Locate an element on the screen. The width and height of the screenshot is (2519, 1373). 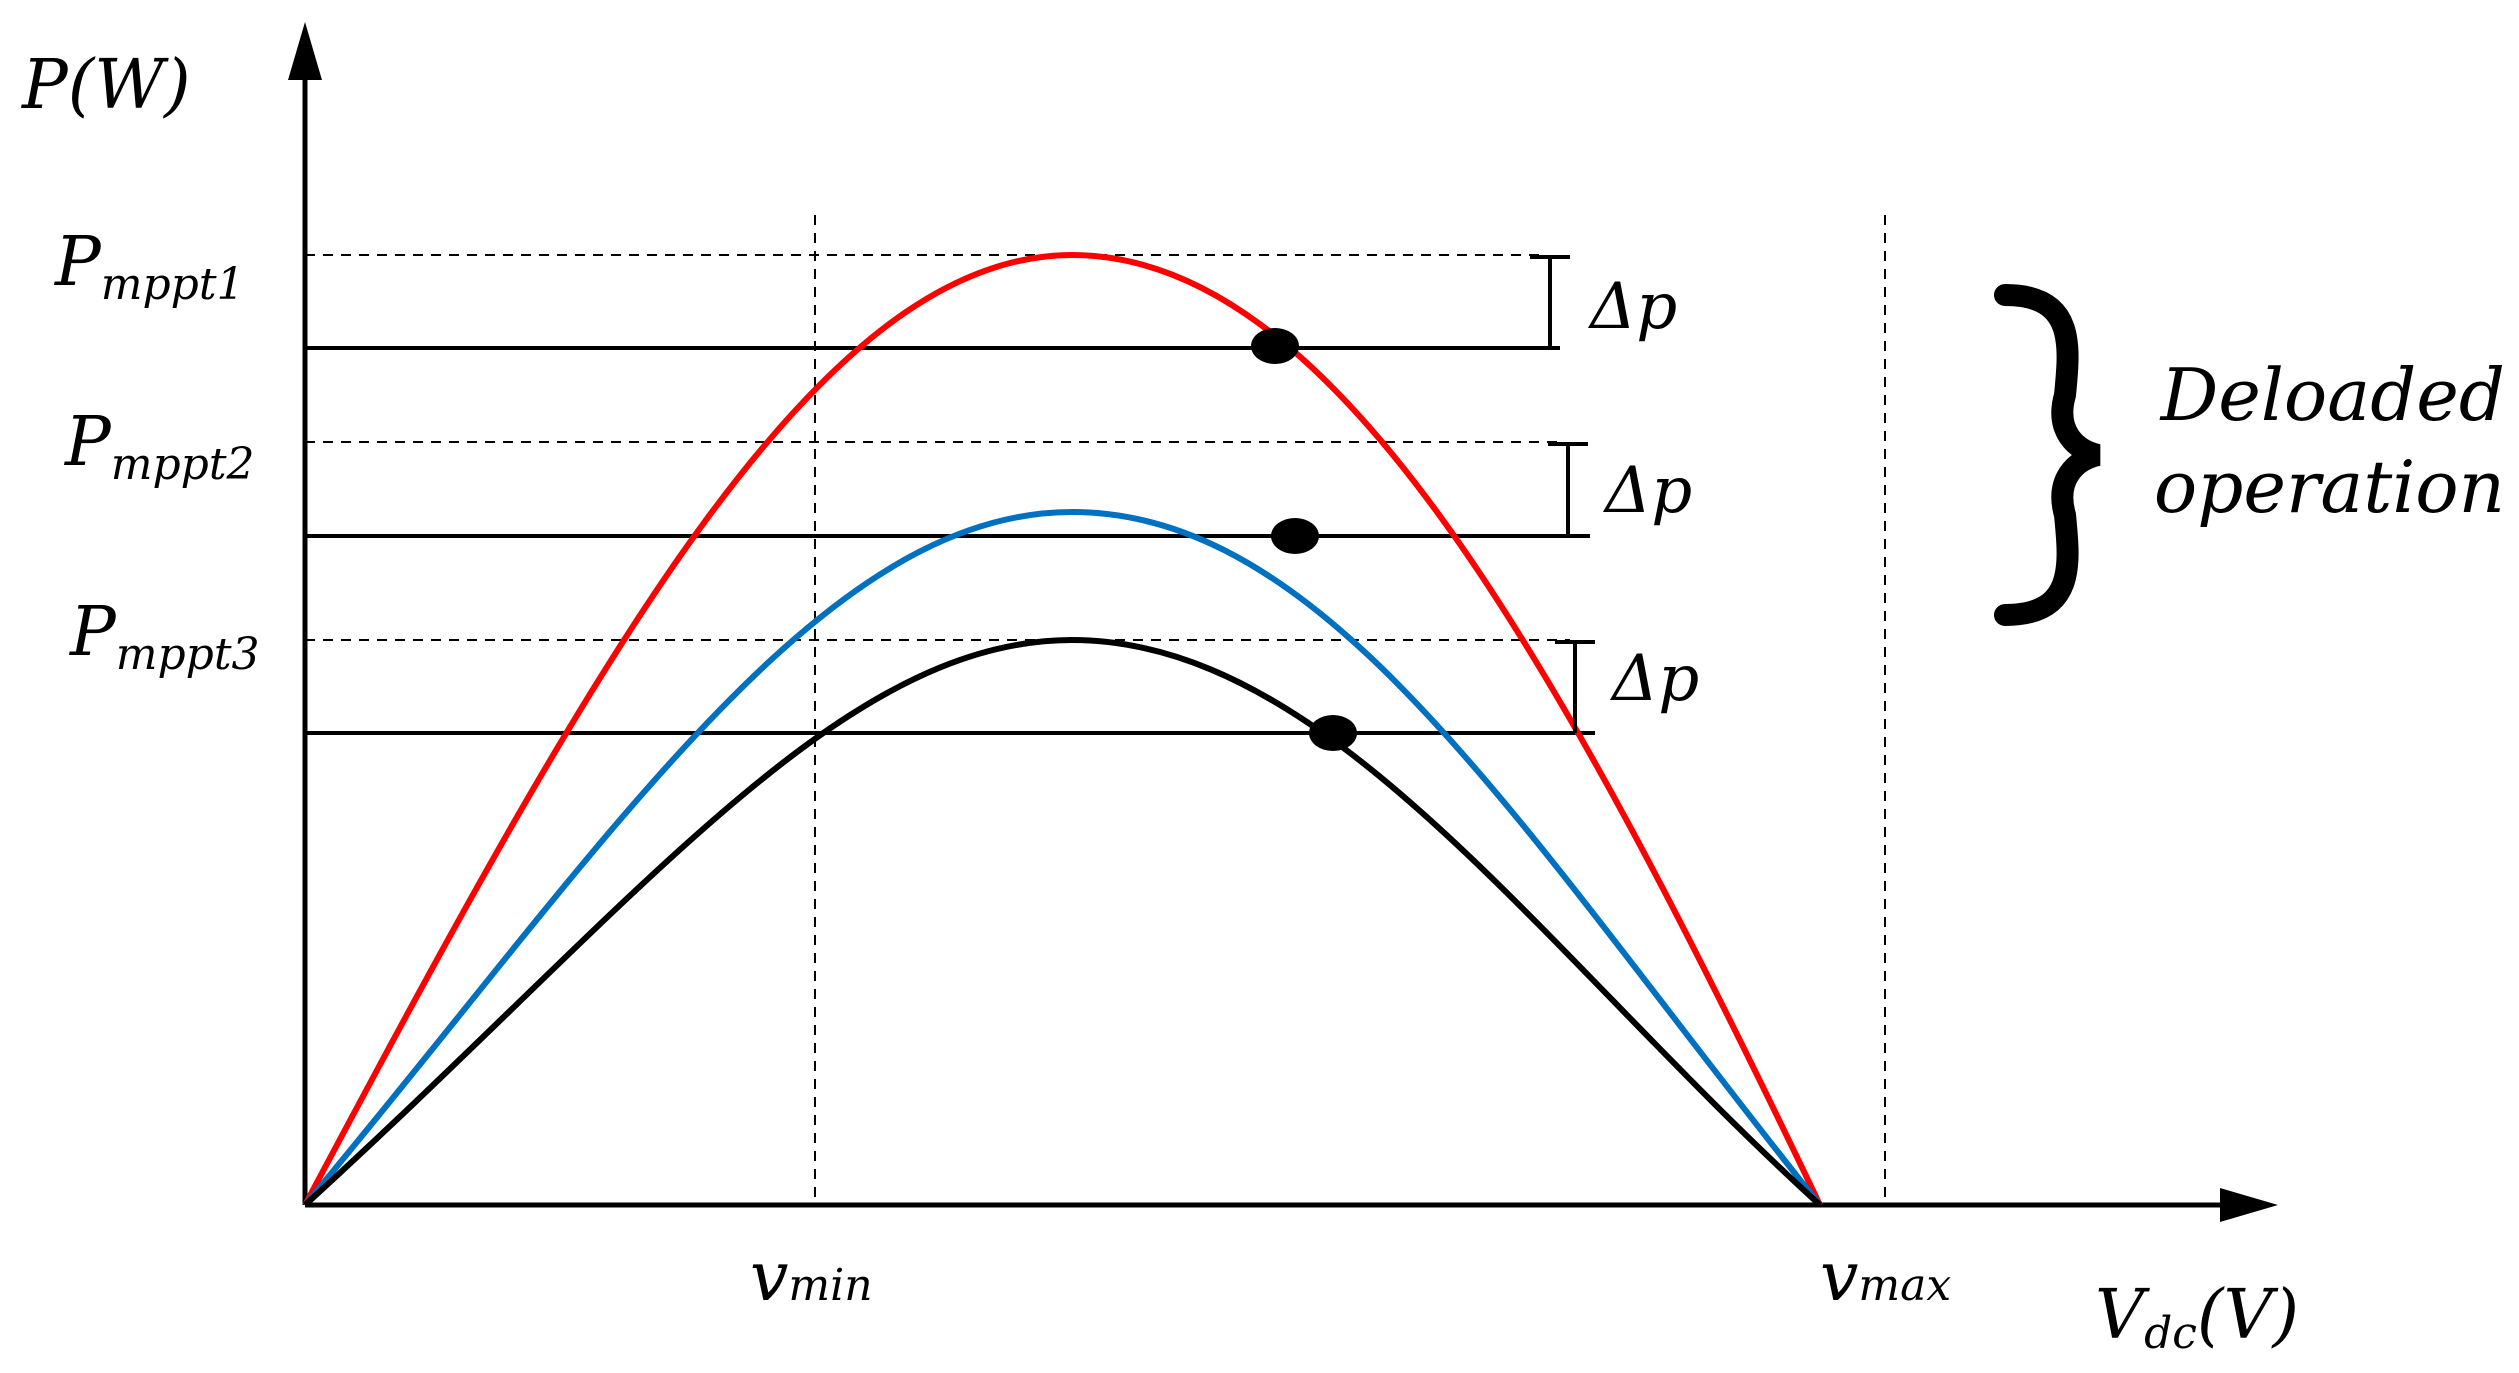
mppt2-label: Pmppt2 is located at coordinates (159, 446).